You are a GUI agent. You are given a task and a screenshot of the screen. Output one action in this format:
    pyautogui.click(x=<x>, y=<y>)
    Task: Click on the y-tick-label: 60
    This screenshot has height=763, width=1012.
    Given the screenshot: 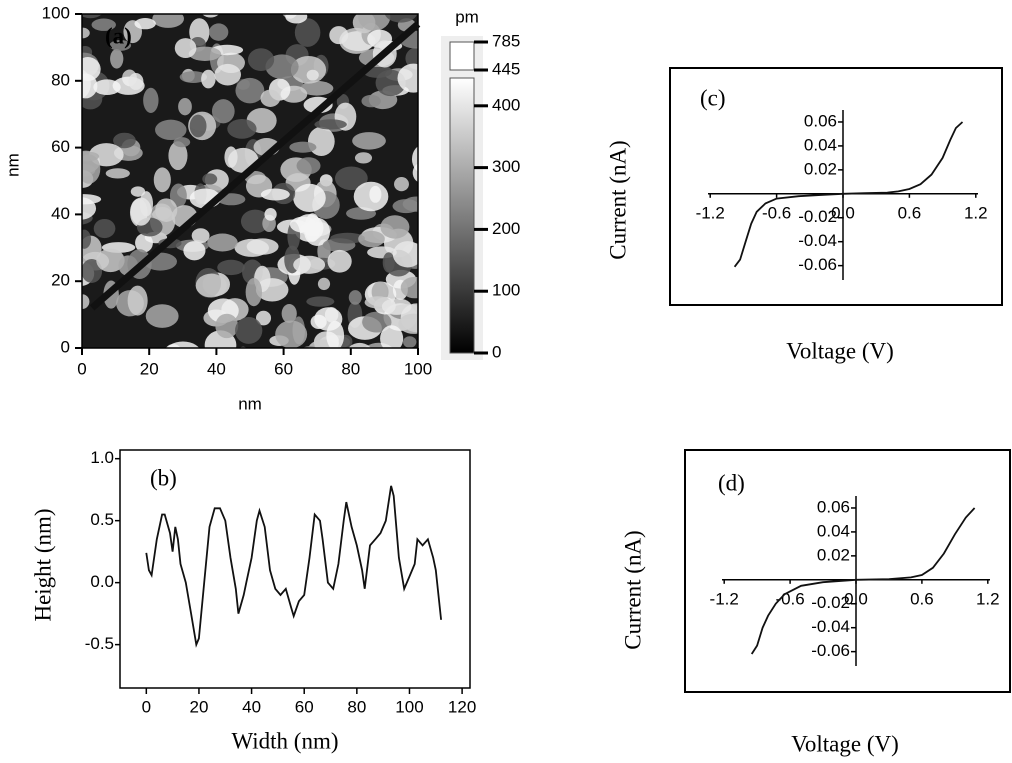 What is the action you would take?
    pyautogui.click(x=60, y=146)
    